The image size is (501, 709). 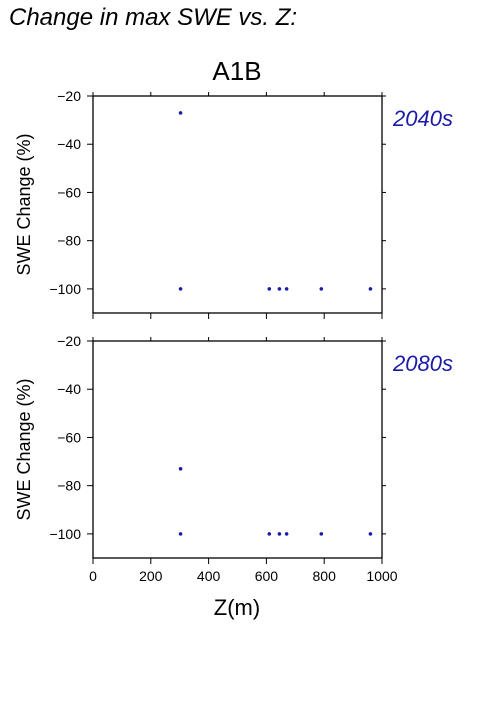 What do you see at coordinates (93, 576) in the screenshot?
I see `x-tick-label: 0` at bounding box center [93, 576].